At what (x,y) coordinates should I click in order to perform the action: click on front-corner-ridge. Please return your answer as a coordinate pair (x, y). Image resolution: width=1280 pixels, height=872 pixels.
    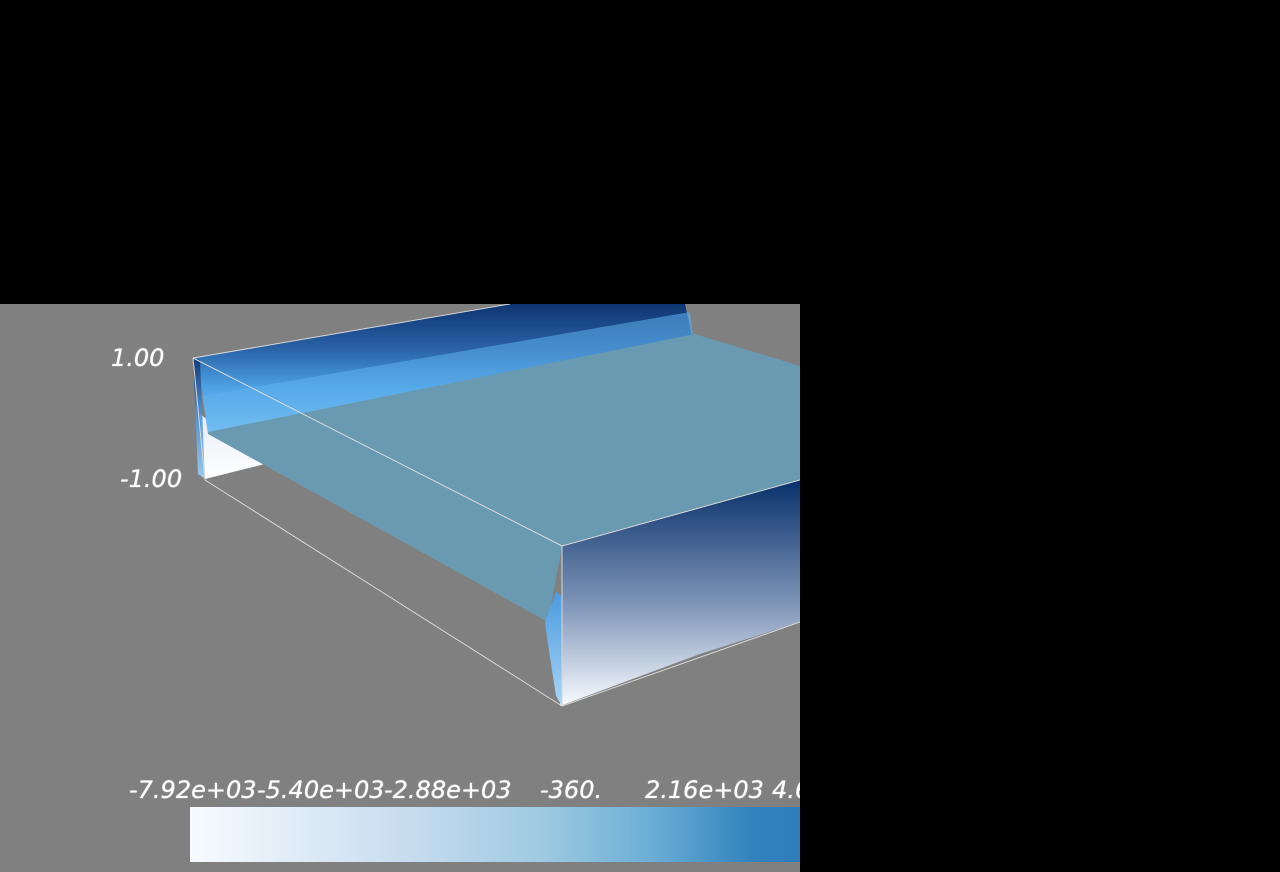
    Looking at the image, I should click on (553, 649).